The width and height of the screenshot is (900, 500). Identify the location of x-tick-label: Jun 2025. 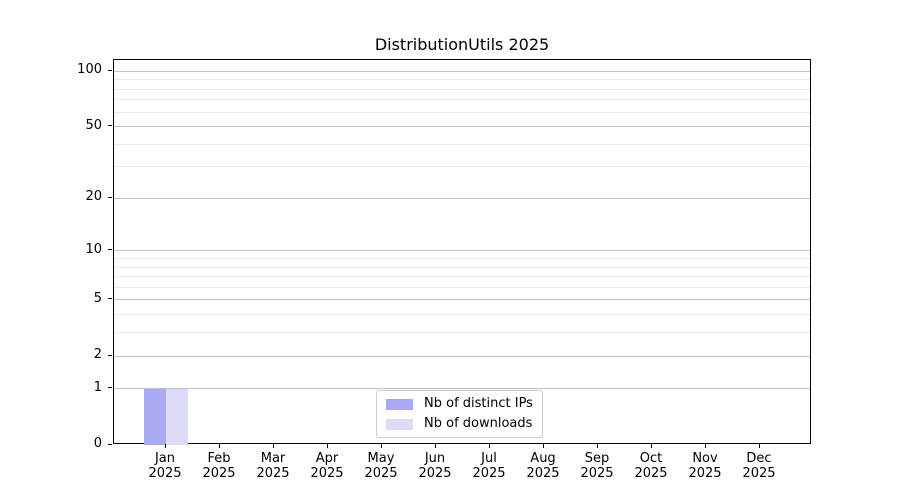
(435, 466).